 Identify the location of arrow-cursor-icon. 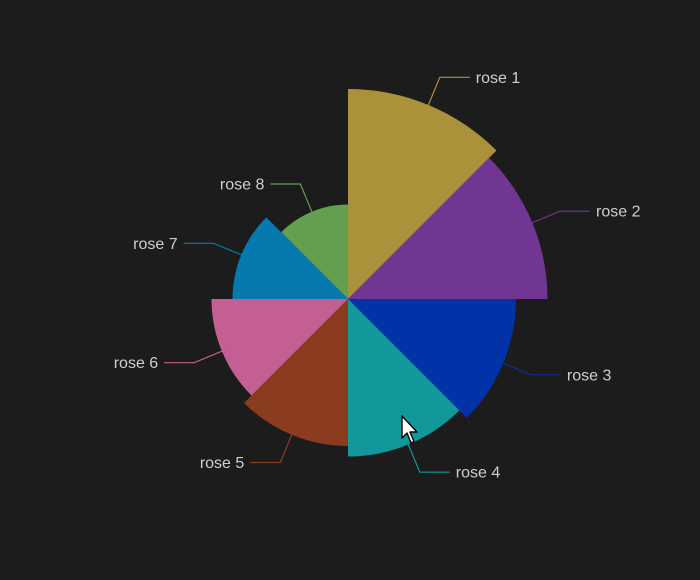
(409, 429).